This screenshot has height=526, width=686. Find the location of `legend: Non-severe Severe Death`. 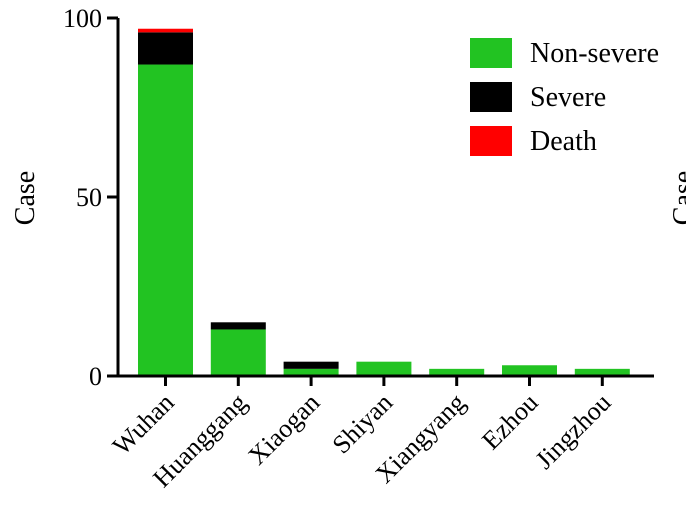

legend: Non-severe Severe Death is located at coordinates (564, 97).